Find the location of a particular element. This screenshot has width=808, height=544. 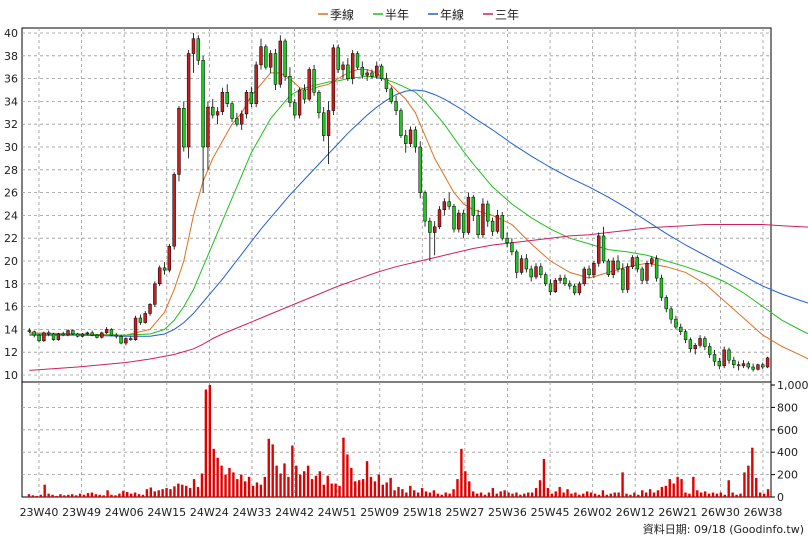

price-tick-label: 34 is located at coordinates (11, 101).